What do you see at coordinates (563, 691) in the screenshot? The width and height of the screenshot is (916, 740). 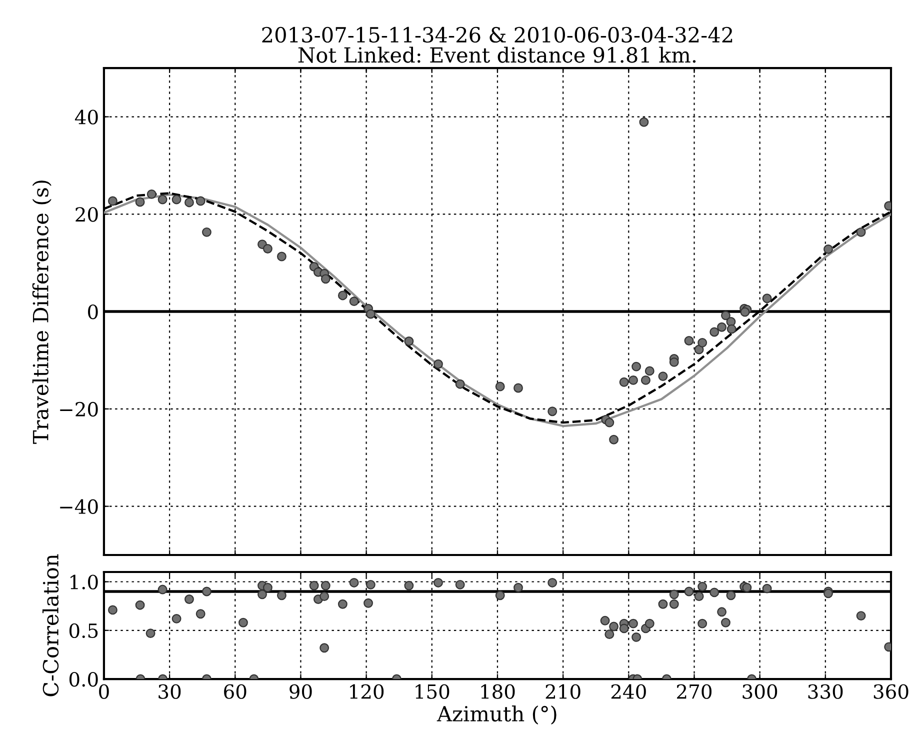 I see `x-tick-label: 210` at bounding box center [563, 691].